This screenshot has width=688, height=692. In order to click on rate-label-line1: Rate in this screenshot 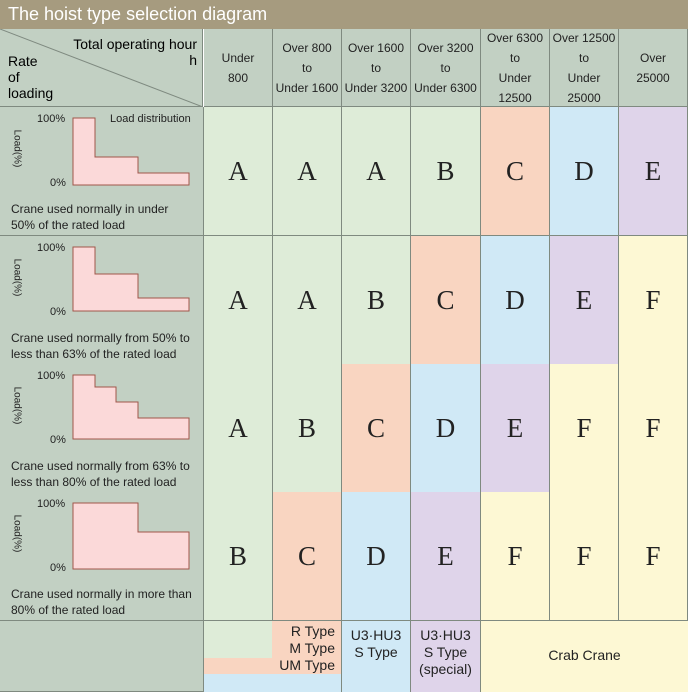, I will do `click(23, 61)`.